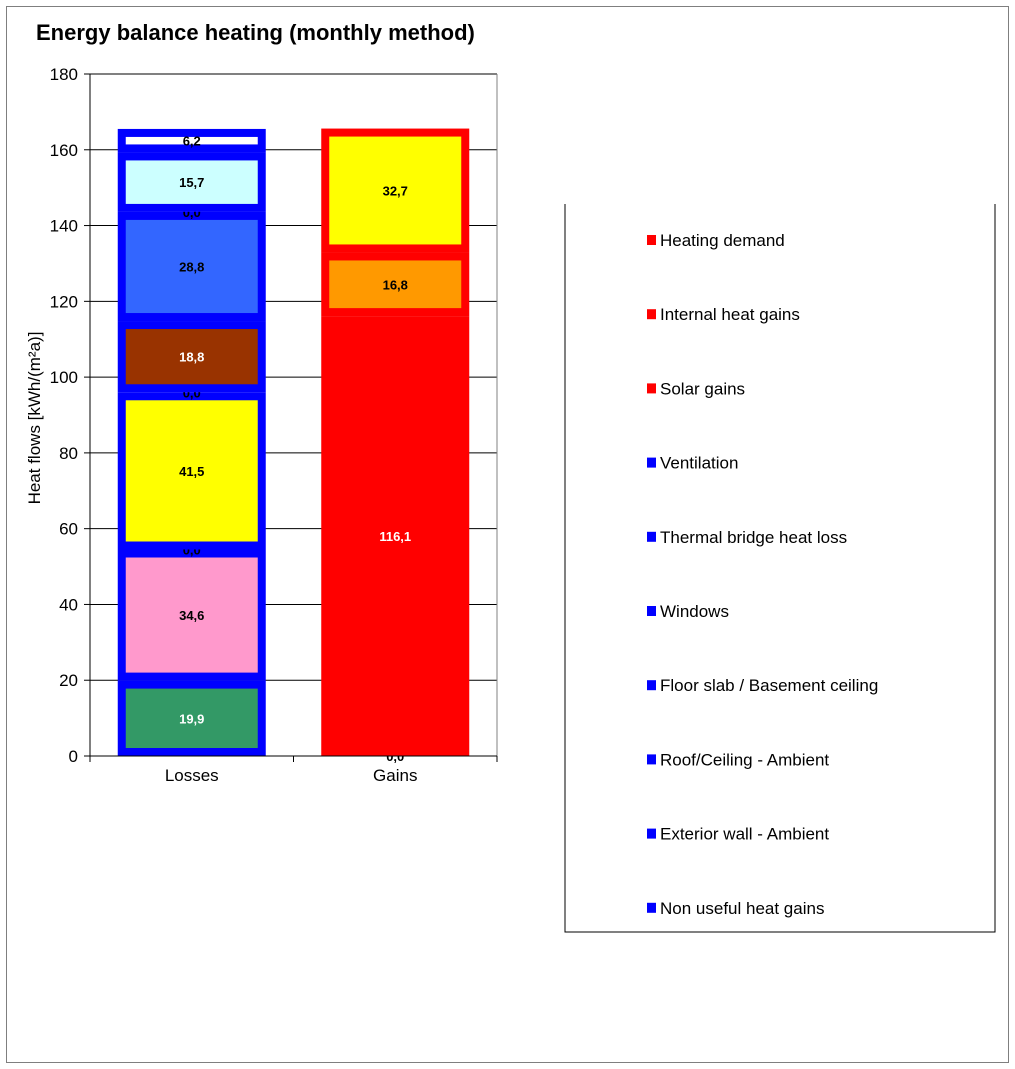 The image size is (1015, 1069). I want to click on legend-item-label: Floor slab / Basement ceiling, so click(769, 685).